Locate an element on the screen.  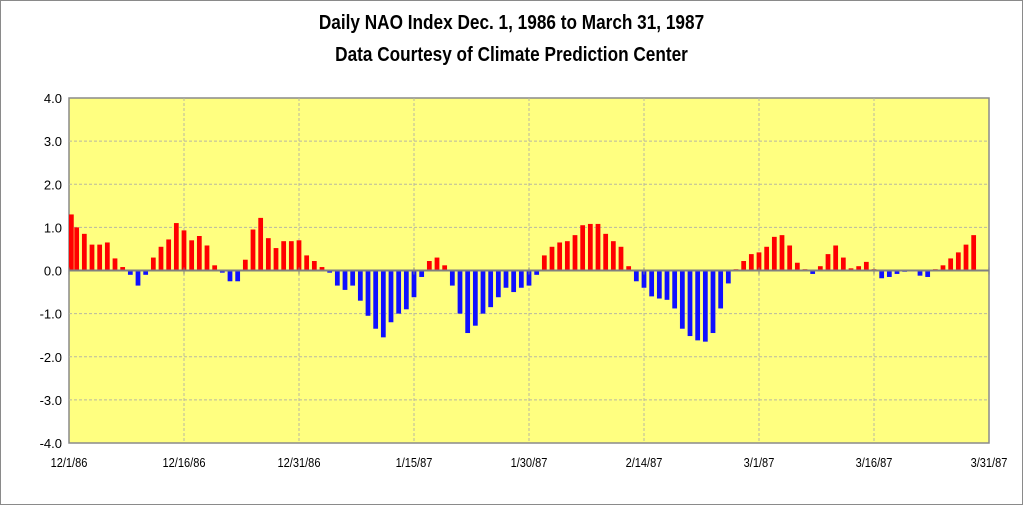
y-tick-label: 3.0 is located at coordinates (53, 141).